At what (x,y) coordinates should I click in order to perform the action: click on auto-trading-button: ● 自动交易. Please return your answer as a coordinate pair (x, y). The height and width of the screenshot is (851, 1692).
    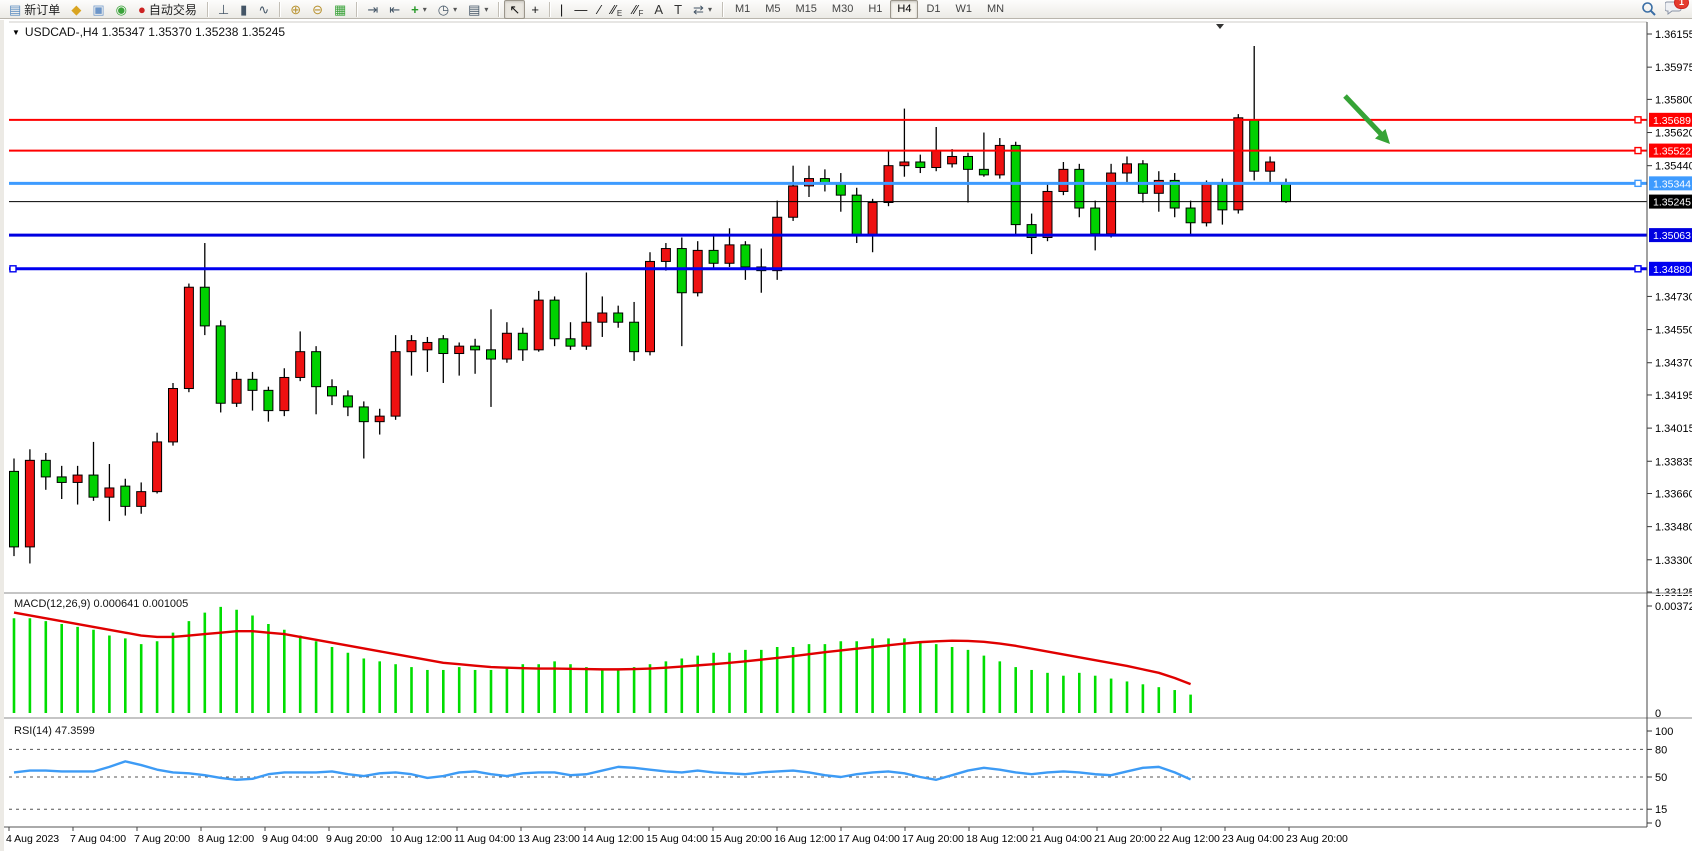
    Looking at the image, I should click on (167, 9).